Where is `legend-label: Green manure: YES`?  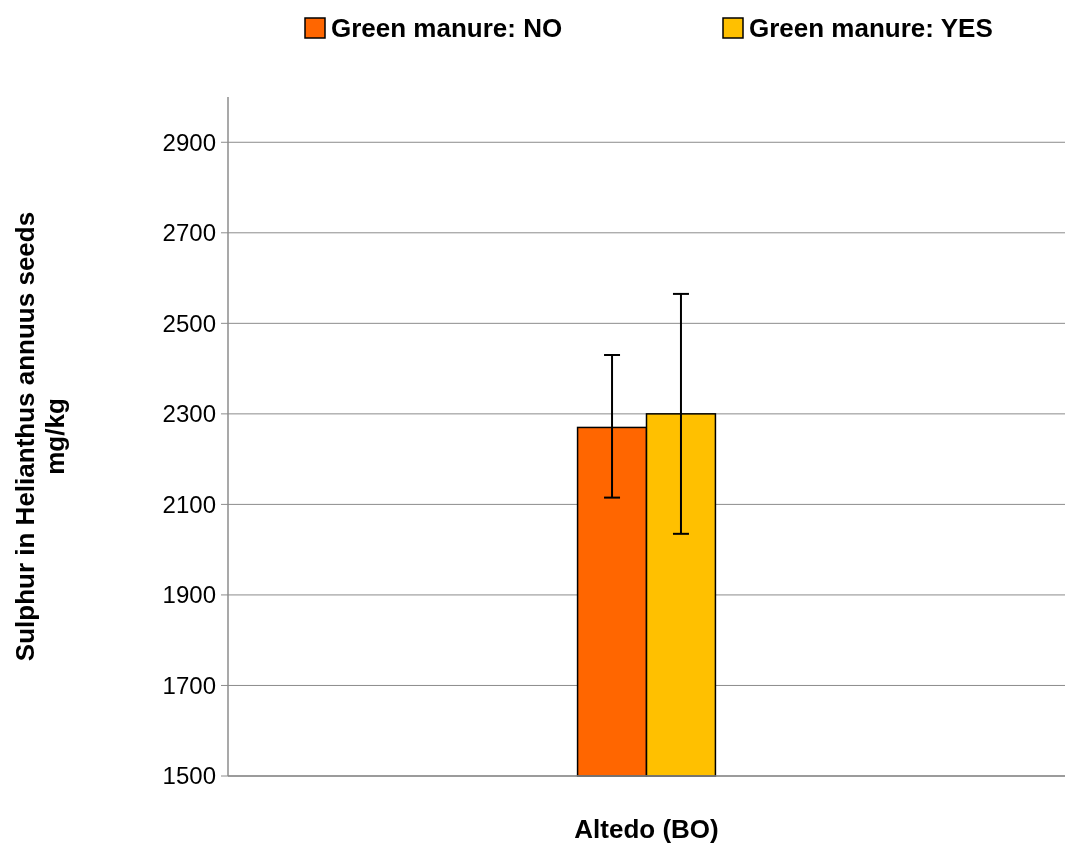
legend-label: Green manure: YES is located at coordinates (871, 28).